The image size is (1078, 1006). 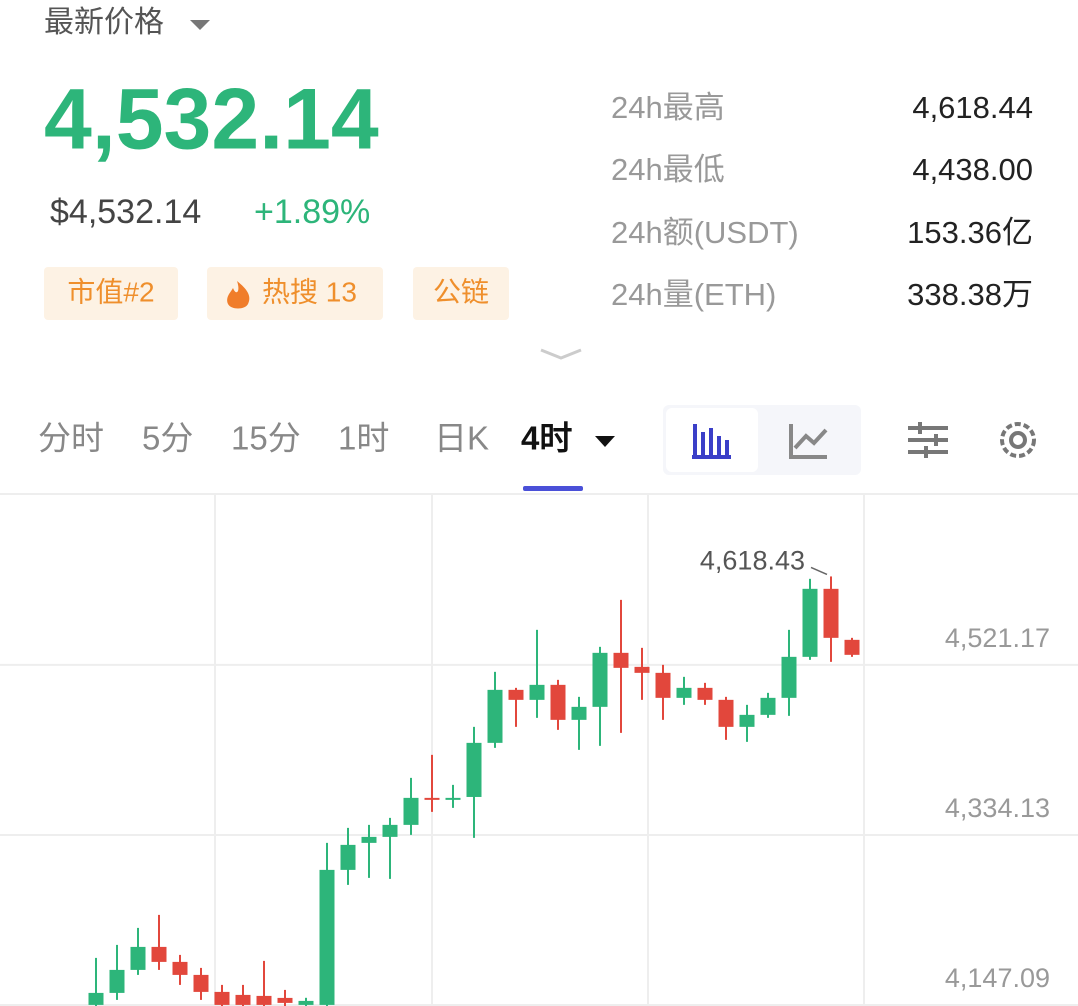 I want to click on usd-price: $4,532.14, so click(x=125, y=212).